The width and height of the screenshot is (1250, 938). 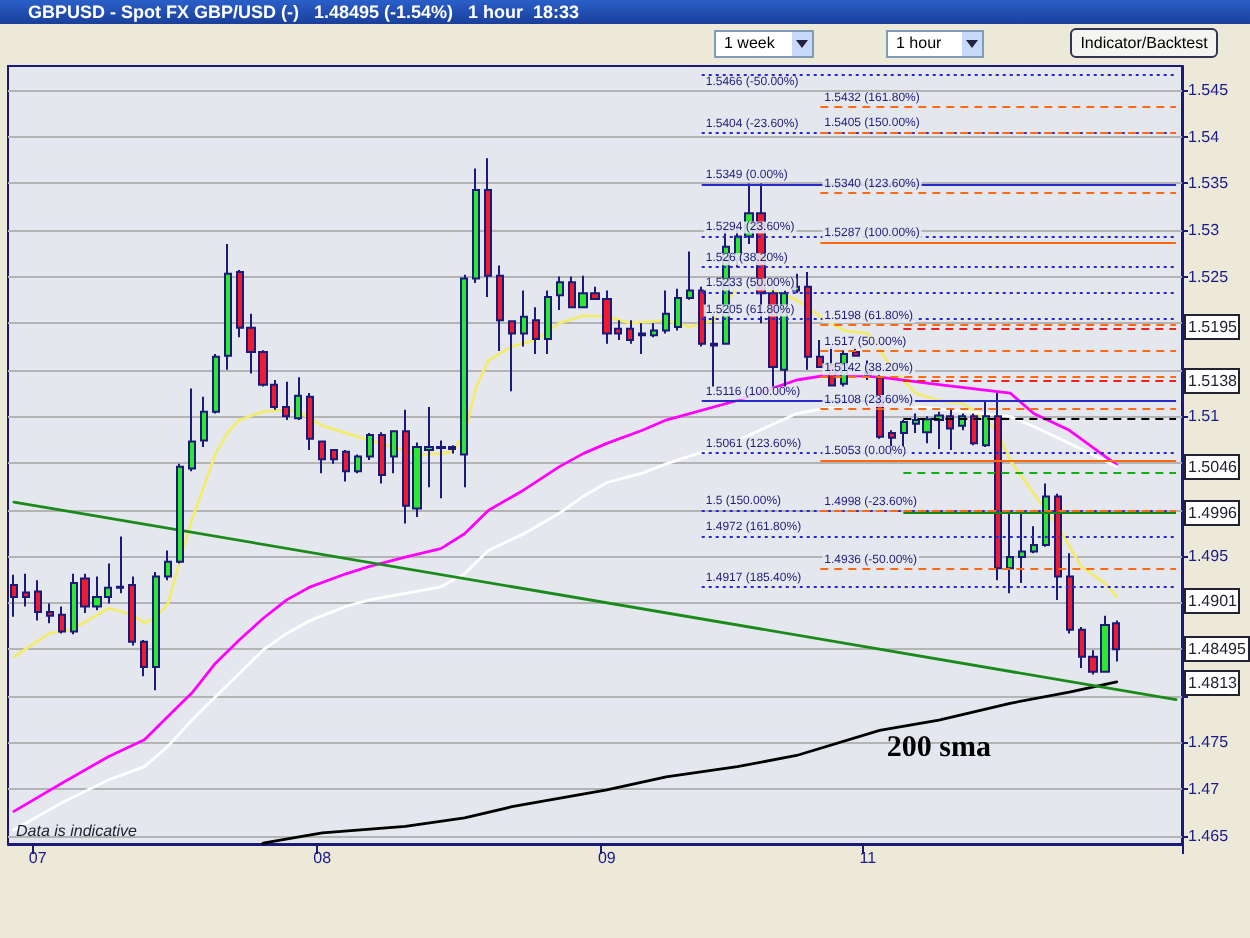 I want to click on y-tick-label: 1.53, so click(x=1204, y=229).